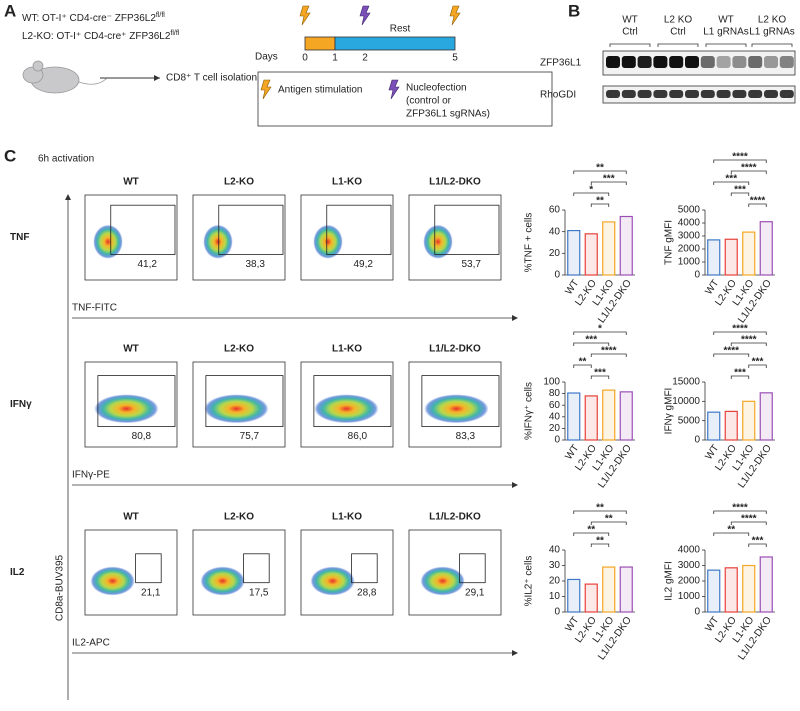 The image size is (800, 711). What do you see at coordinates (436, 88) in the screenshot?
I see `legend-label: Nucleofection` at bounding box center [436, 88].